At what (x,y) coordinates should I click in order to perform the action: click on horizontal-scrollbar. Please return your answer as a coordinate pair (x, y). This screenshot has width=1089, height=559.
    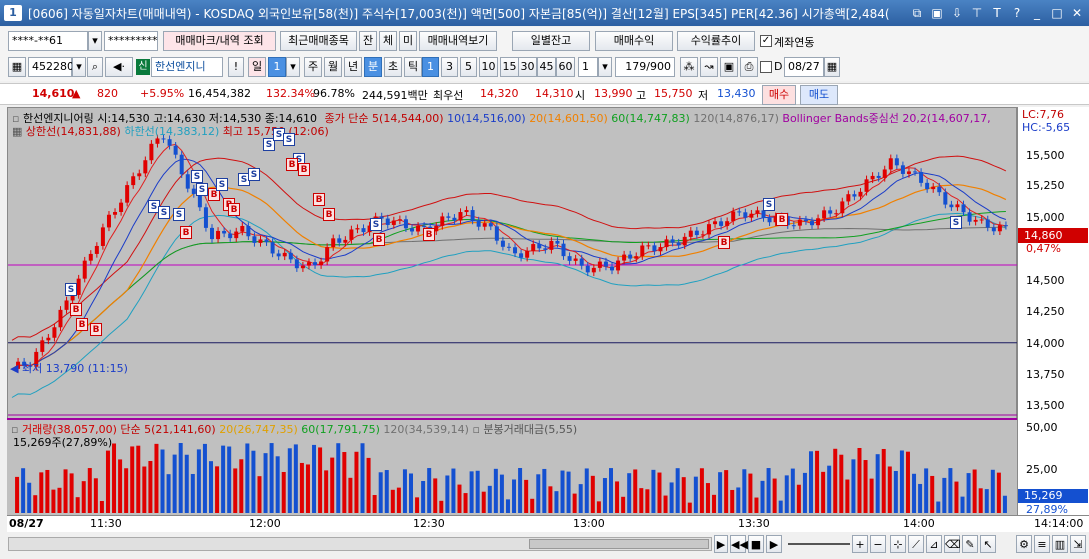
    Looking at the image, I should click on (360, 544).